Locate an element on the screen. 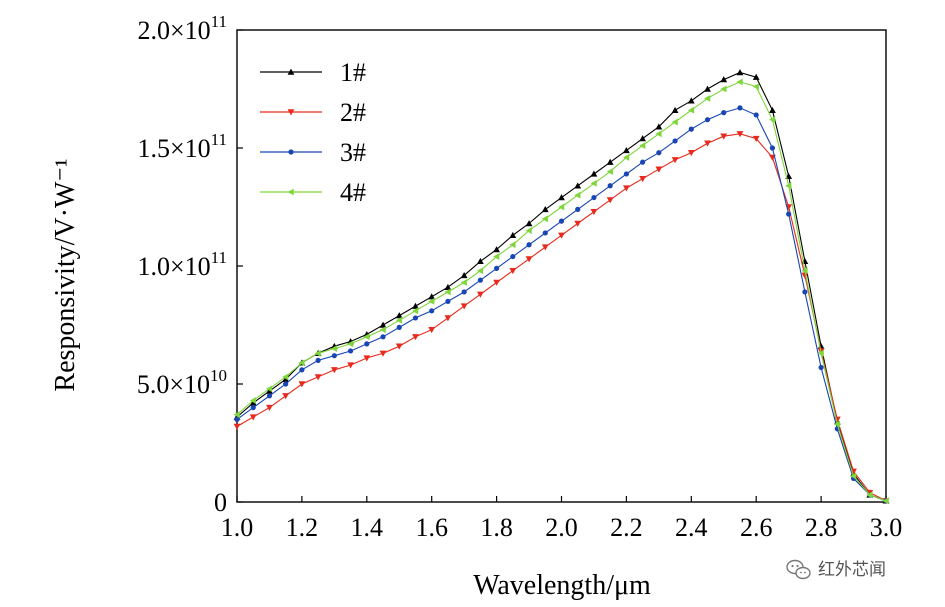  x-tick-label: 2.8 is located at coordinates (821, 527).